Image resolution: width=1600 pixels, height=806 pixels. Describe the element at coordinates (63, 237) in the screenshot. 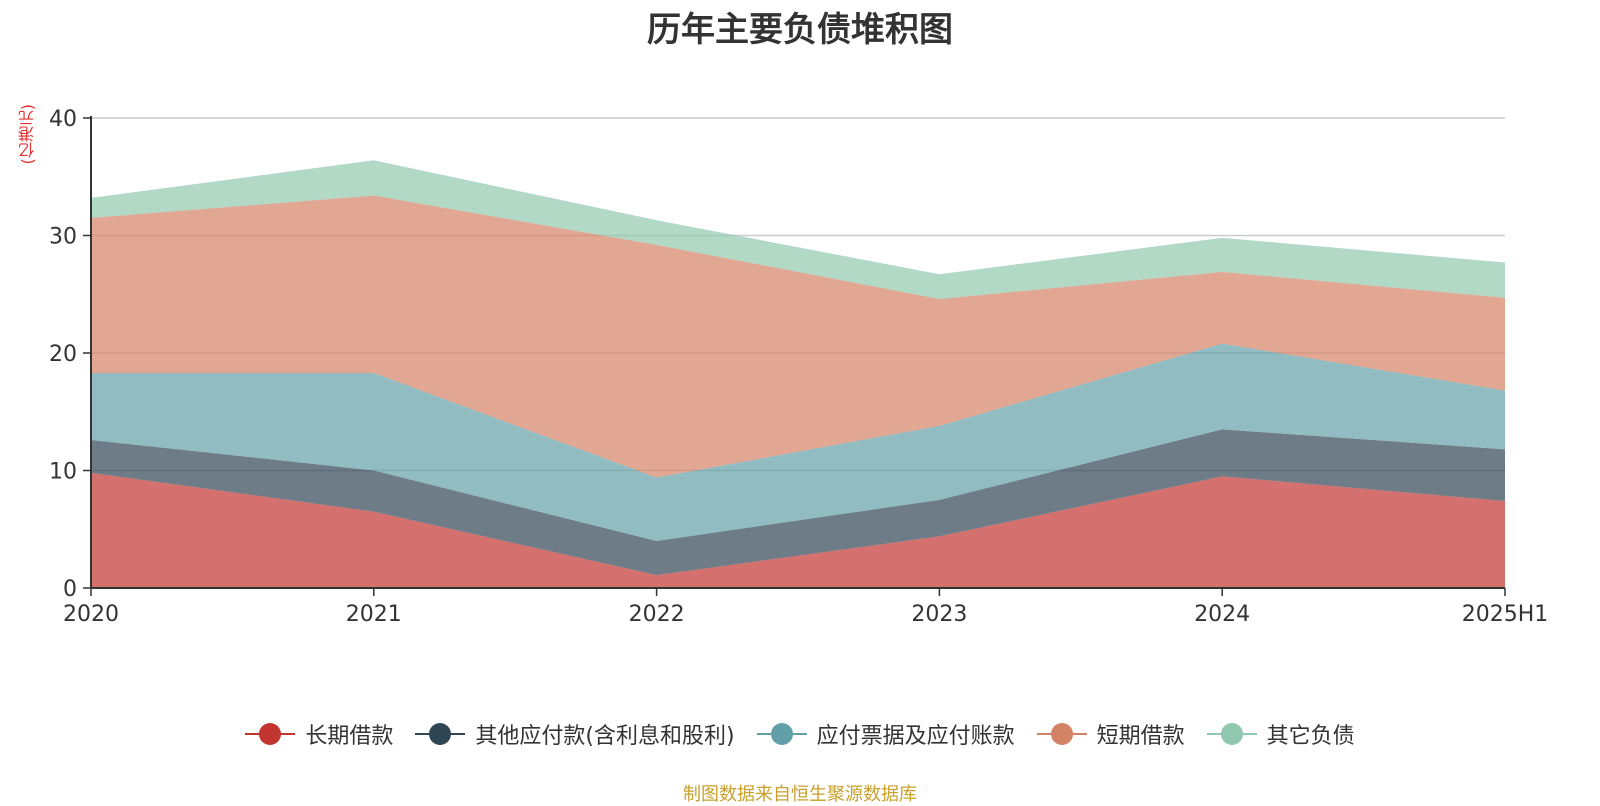

I see `y-tick-label: 30` at that location.